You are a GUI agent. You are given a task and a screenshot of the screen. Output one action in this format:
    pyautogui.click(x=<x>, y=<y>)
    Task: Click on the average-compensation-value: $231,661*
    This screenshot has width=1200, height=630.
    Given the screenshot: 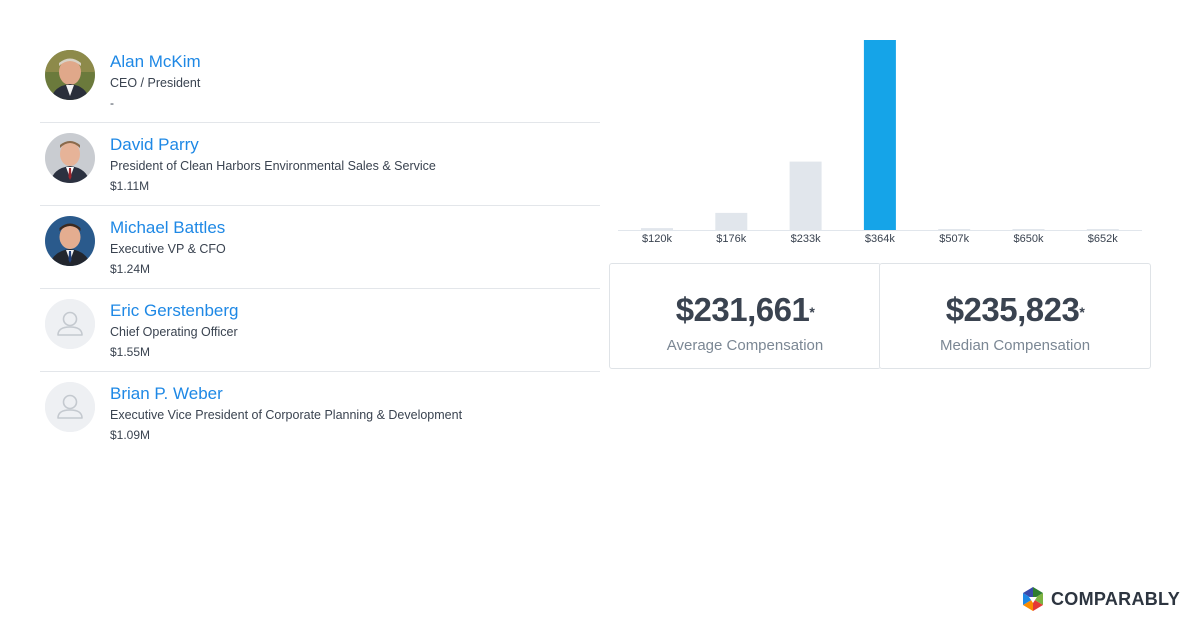 What is the action you would take?
    pyautogui.click(x=745, y=310)
    